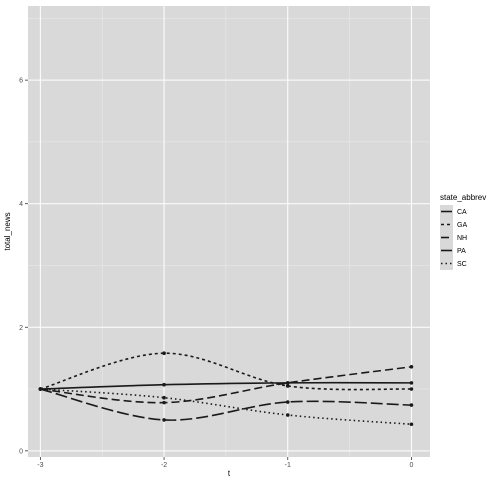  I want to click on y-axis-ticks: 0 2 4 6, so click(23, 266).